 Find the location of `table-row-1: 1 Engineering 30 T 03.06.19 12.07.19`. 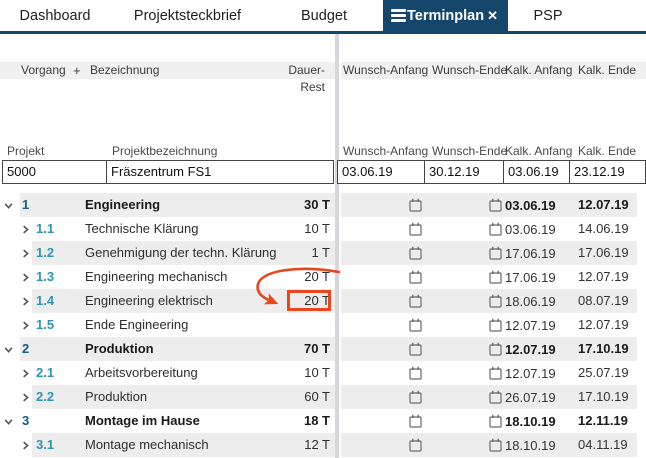

table-row-1: 1 Engineering 30 T 03.06.19 12.07.19 is located at coordinates (323, 205).